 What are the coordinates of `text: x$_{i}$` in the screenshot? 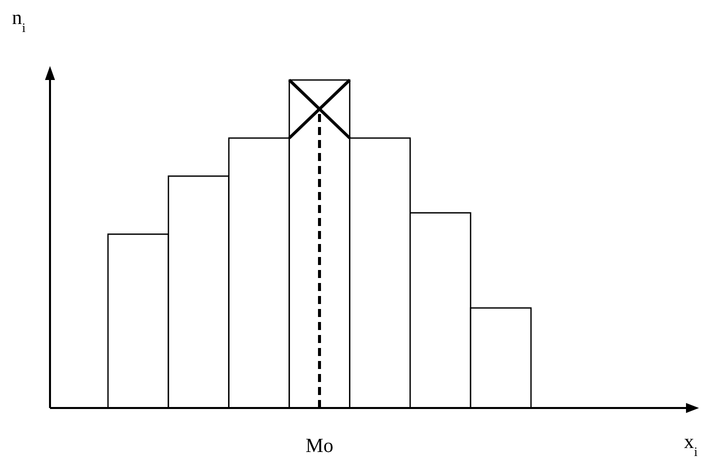 It's located at (691, 444).